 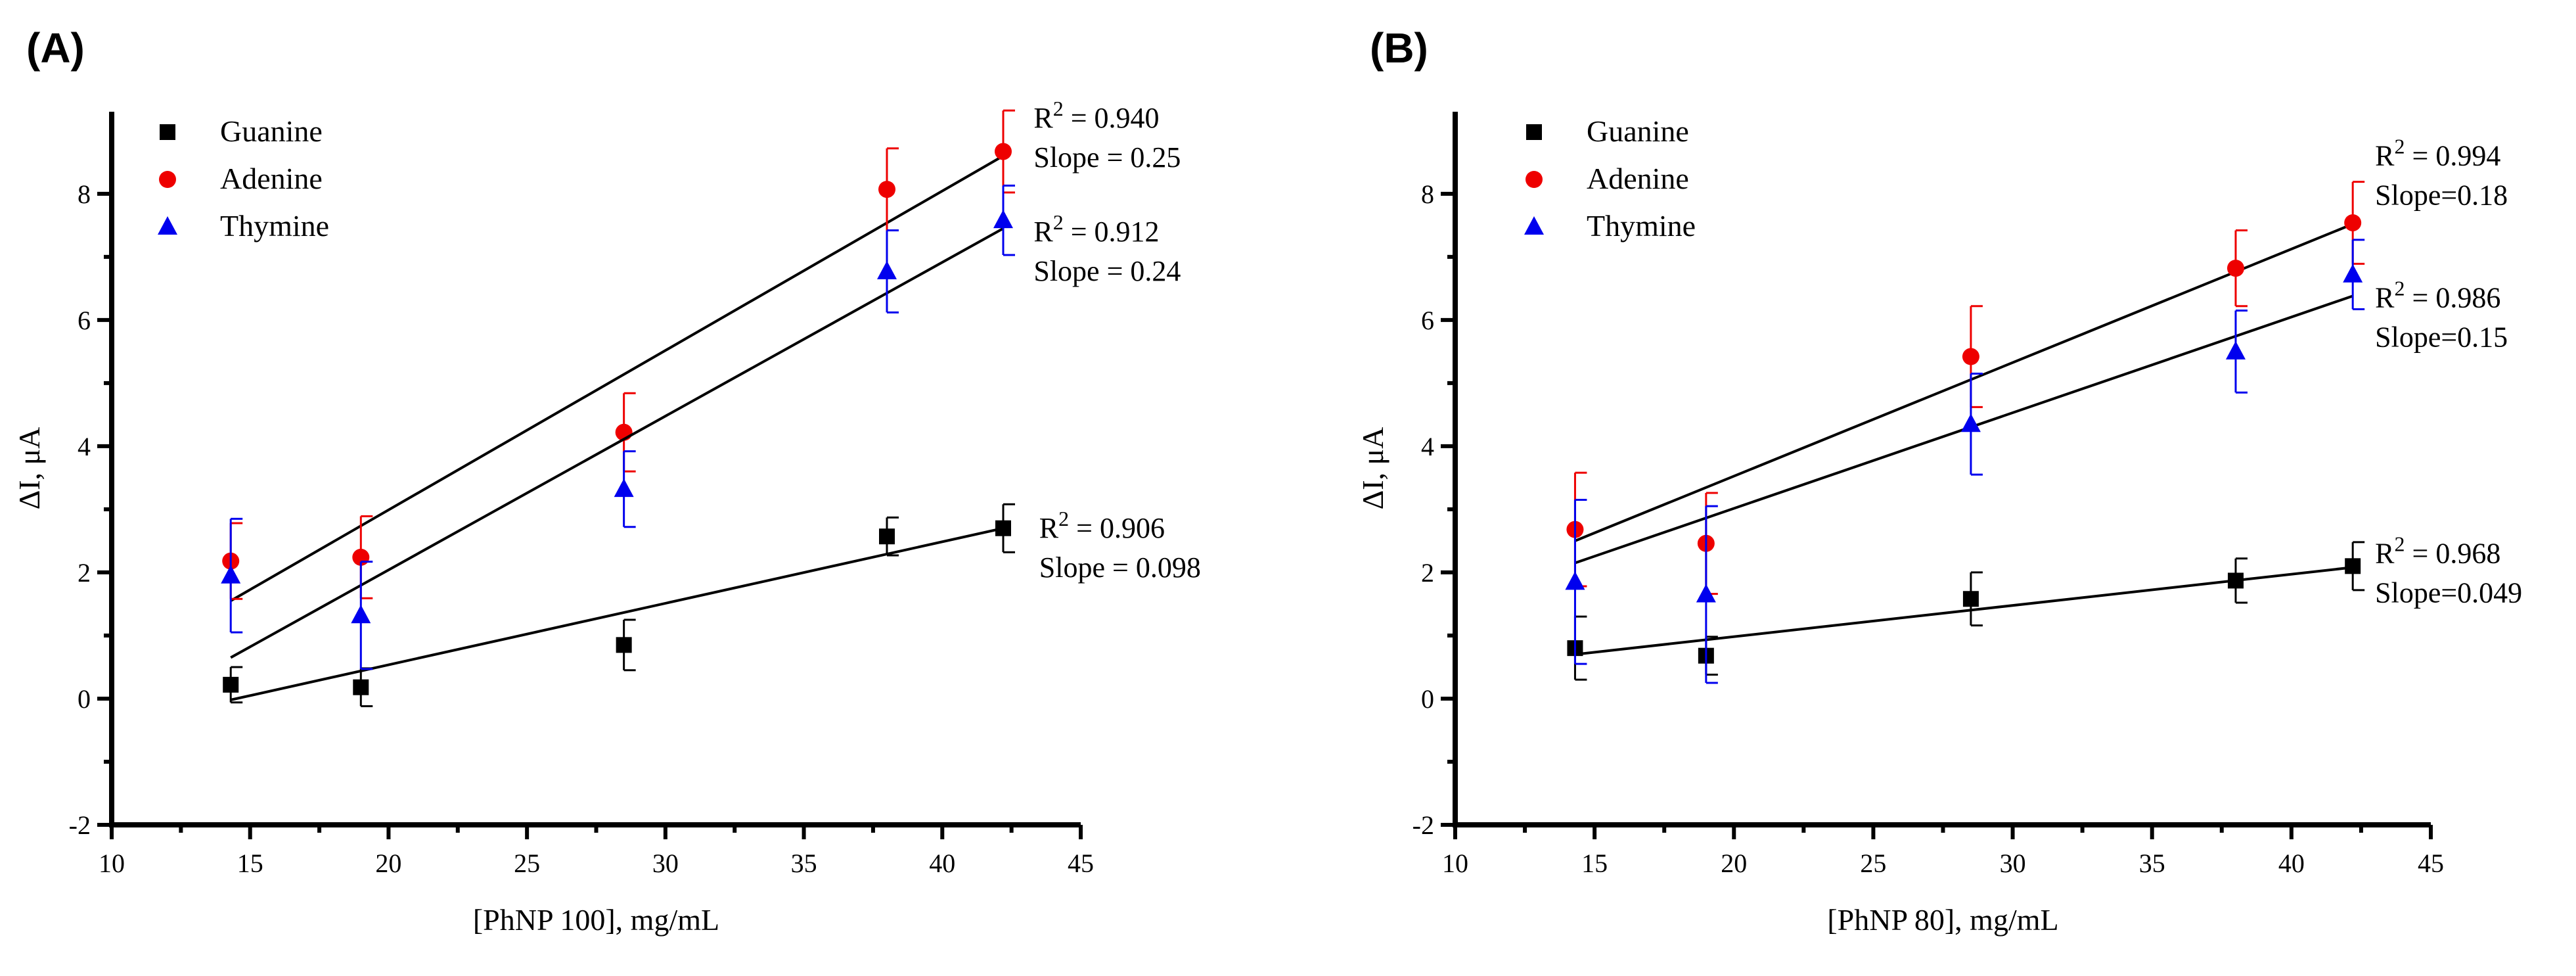 What do you see at coordinates (1734, 863) in the screenshot?
I see `x-tick-label: 20` at bounding box center [1734, 863].